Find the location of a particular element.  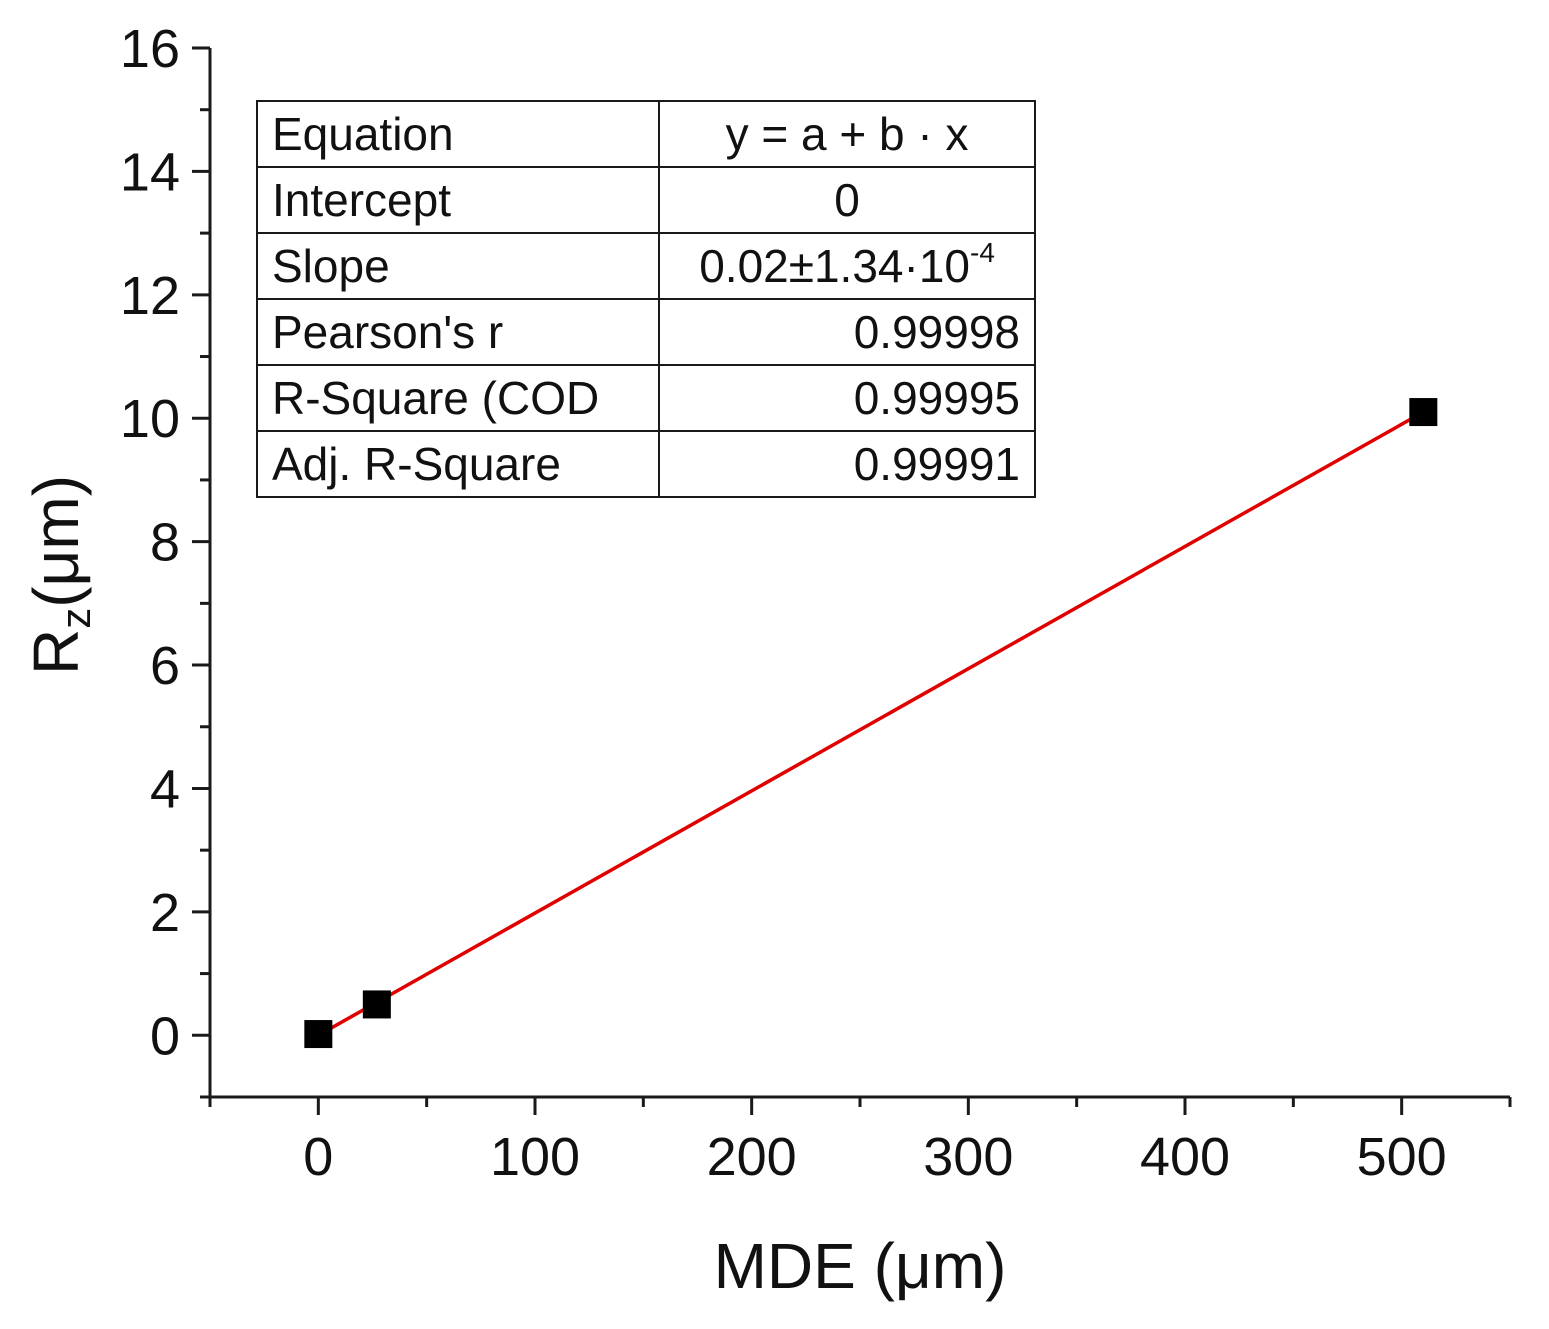

table-cell-label: Adj. R-Square is located at coordinates (458, 464).